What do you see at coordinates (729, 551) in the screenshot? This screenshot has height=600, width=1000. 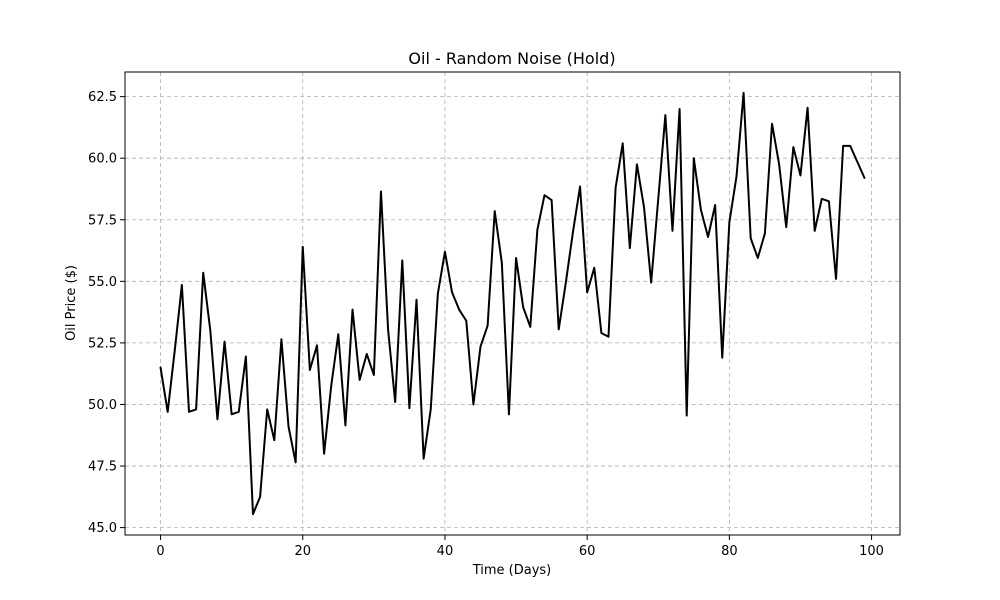 I see `x-tick-label: 80` at bounding box center [729, 551].